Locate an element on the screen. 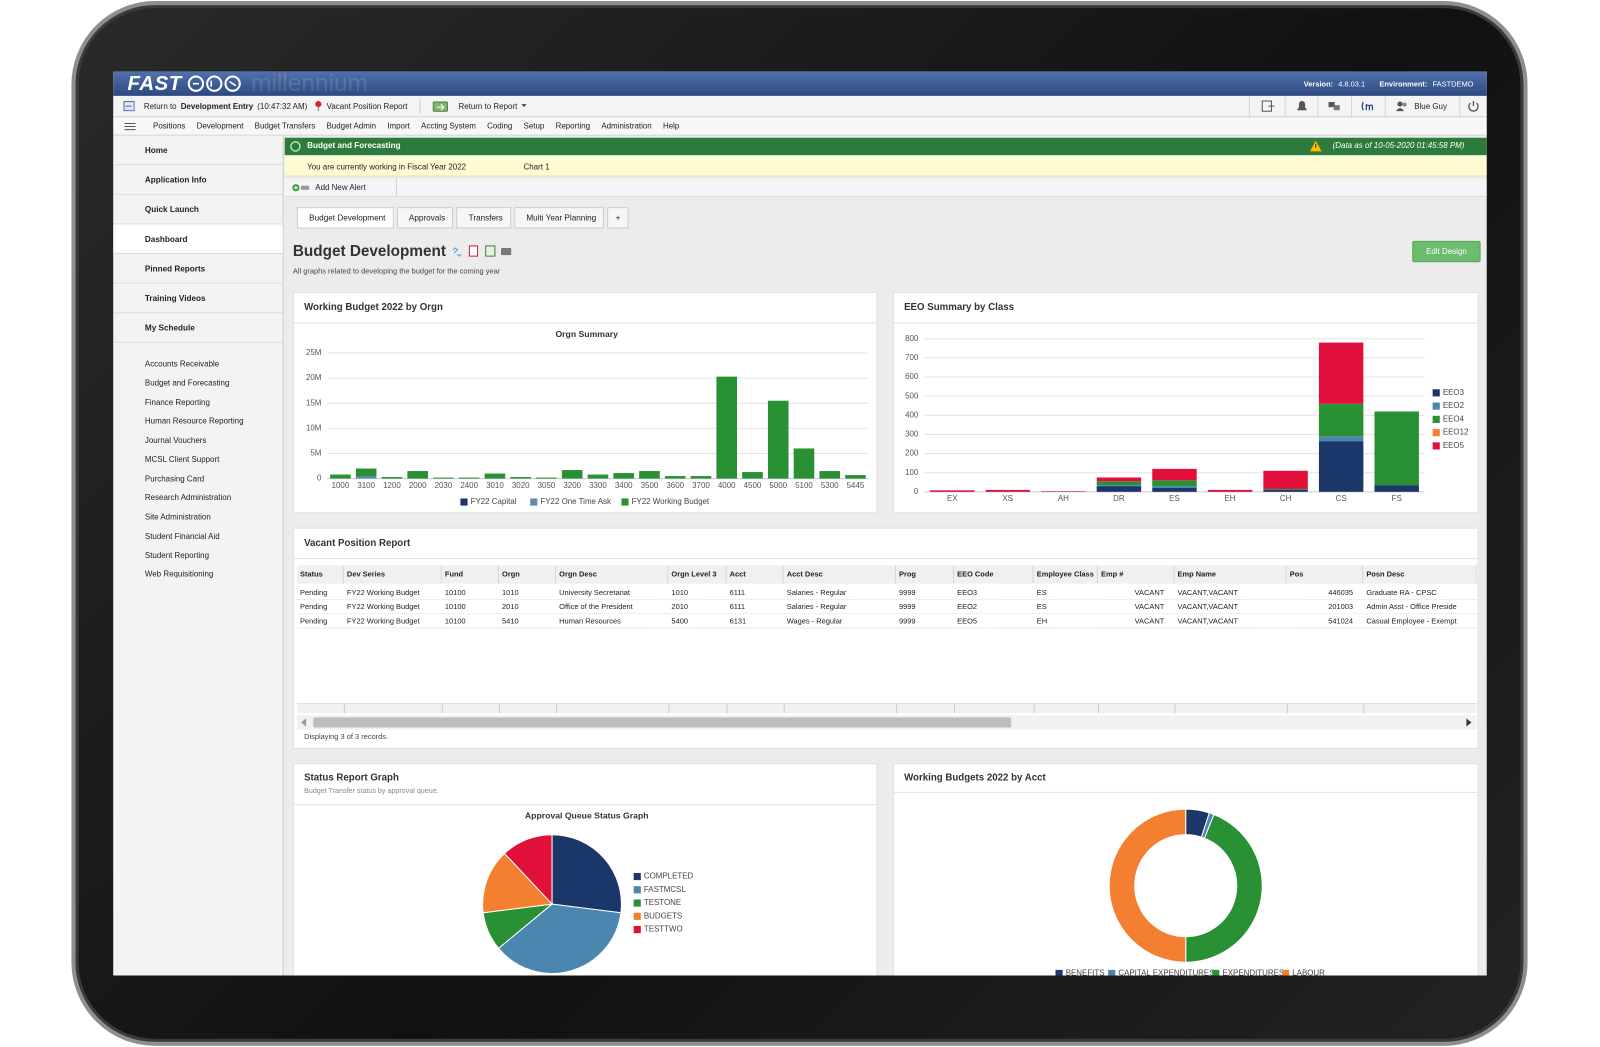 The image size is (1600, 1047). menu-item: Accting System is located at coordinates (448, 126).